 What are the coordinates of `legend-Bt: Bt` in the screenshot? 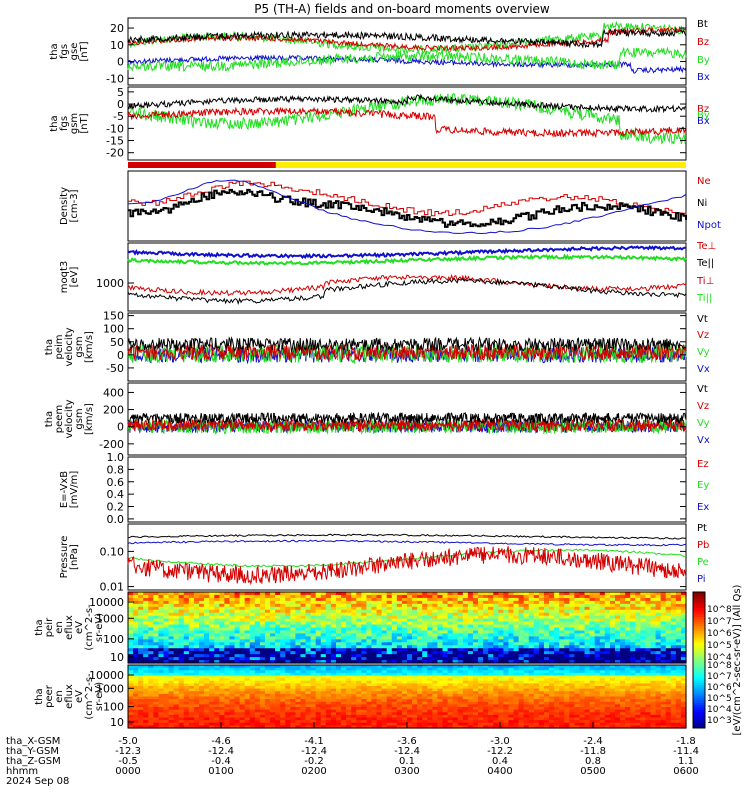 It's located at (702, 24).